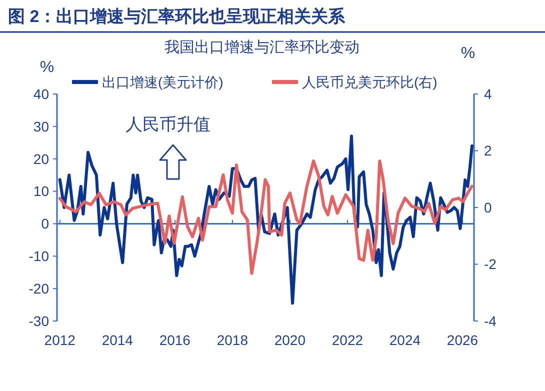 This screenshot has width=545, height=391. Describe the element at coordinates (490, 320) in the screenshot. I see `y2-tick-label: -4` at that location.